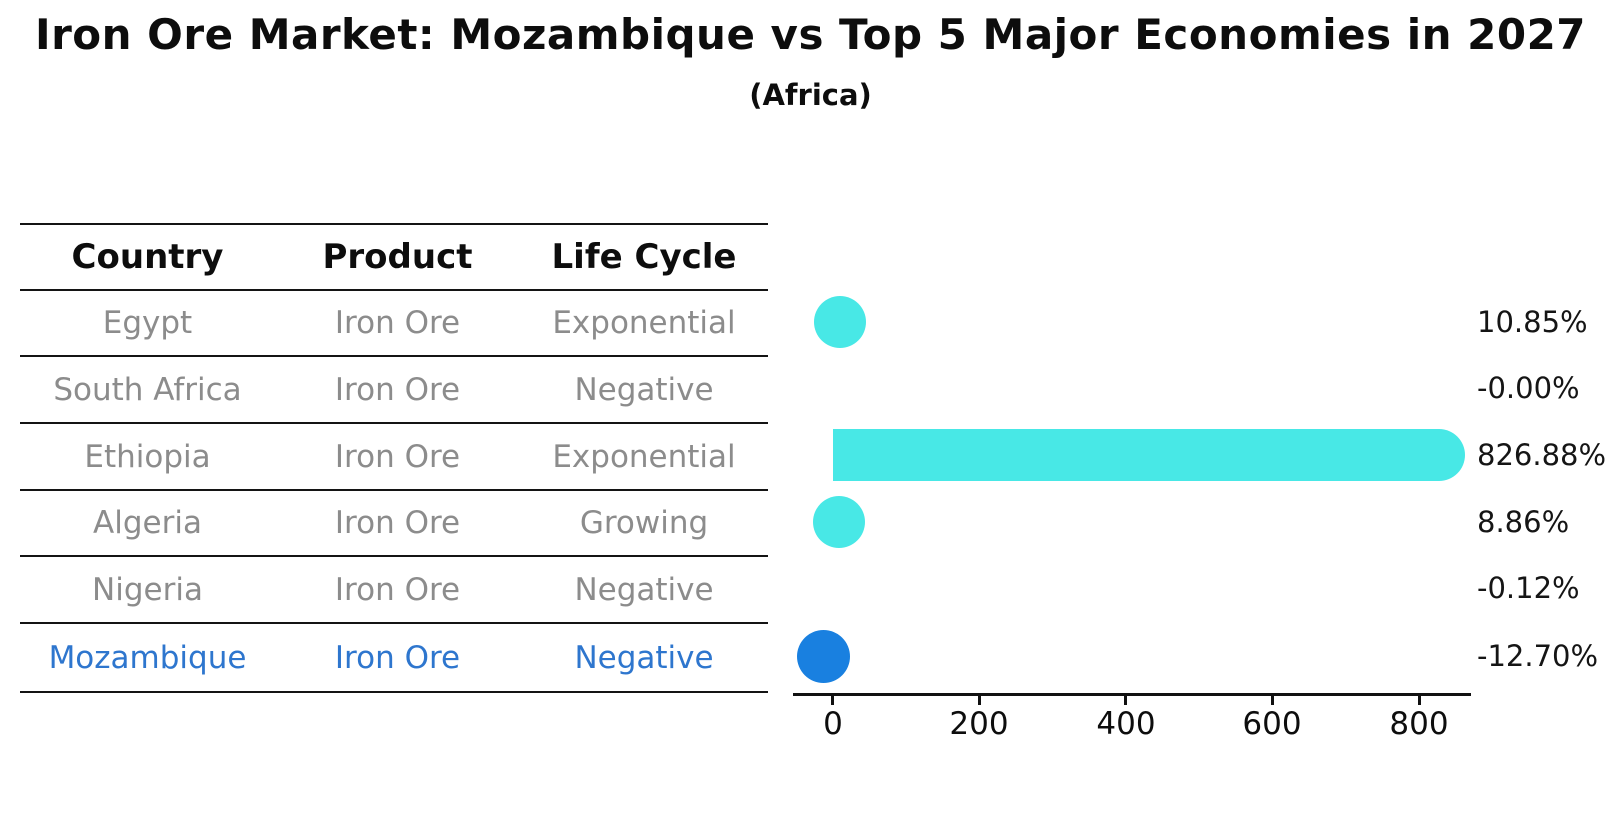  I want to click on bar-ethiopia, so click(1149, 455).